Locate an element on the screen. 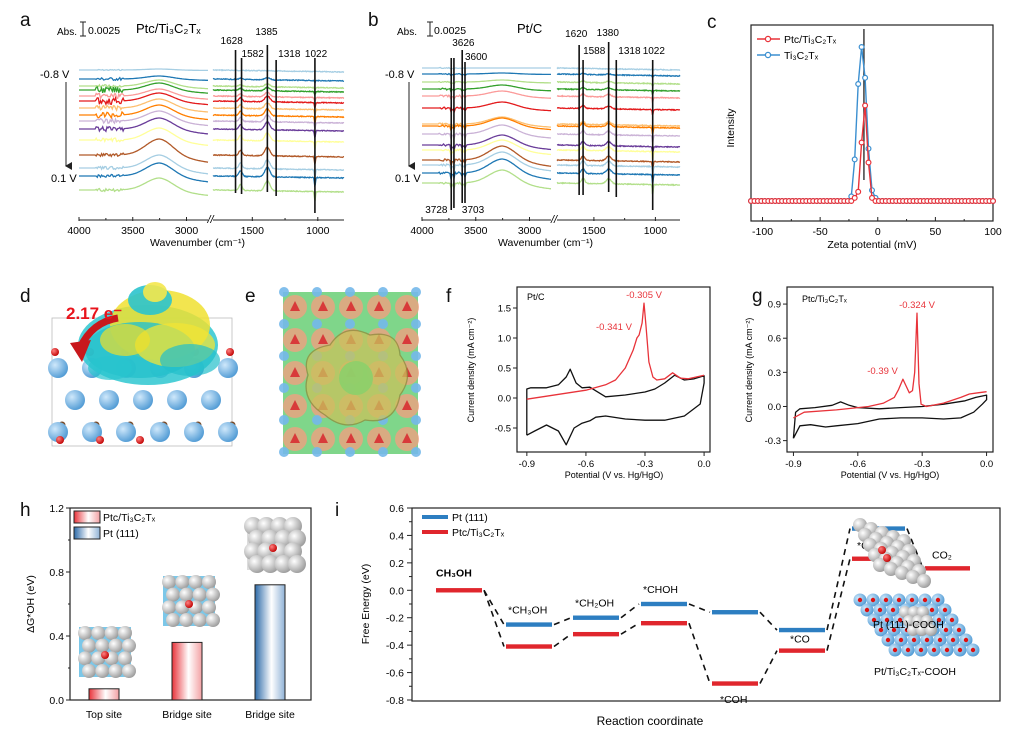 The height and width of the screenshot is (743, 1023). x-axis-label: Wavenumber (cm⁻¹) is located at coordinates (197, 243).